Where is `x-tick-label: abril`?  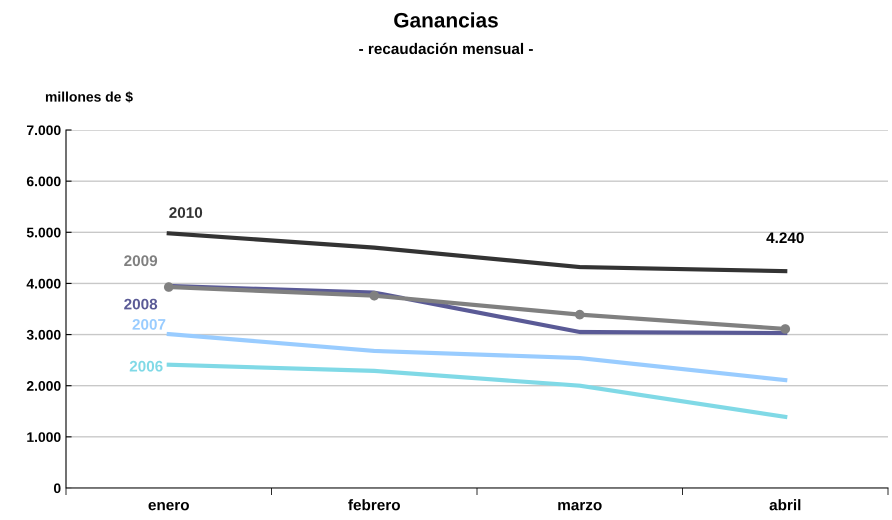 x-tick-label: abril is located at coordinates (785, 504).